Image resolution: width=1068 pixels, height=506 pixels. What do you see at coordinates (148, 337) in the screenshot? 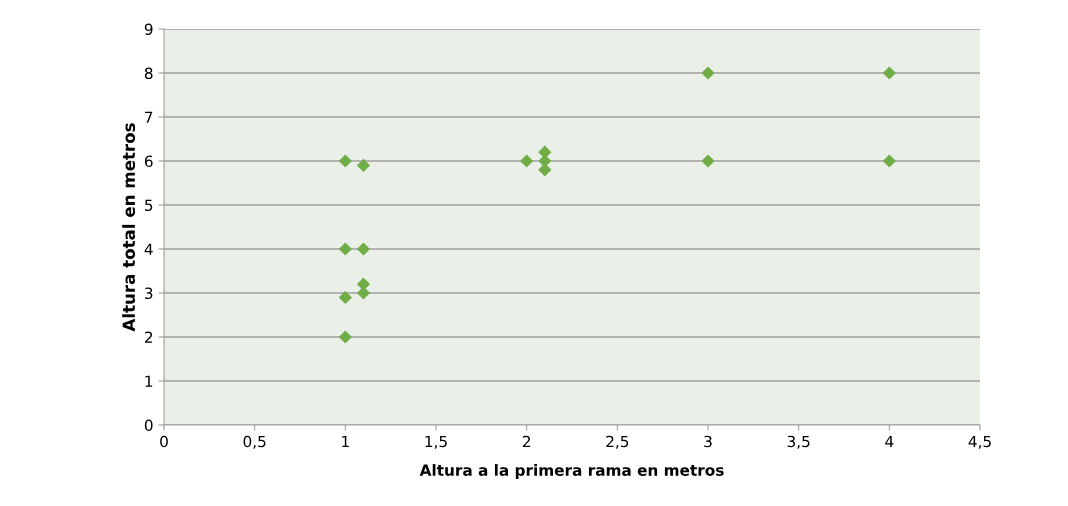
I see `y-tick-label: 2` at bounding box center [148, 337].